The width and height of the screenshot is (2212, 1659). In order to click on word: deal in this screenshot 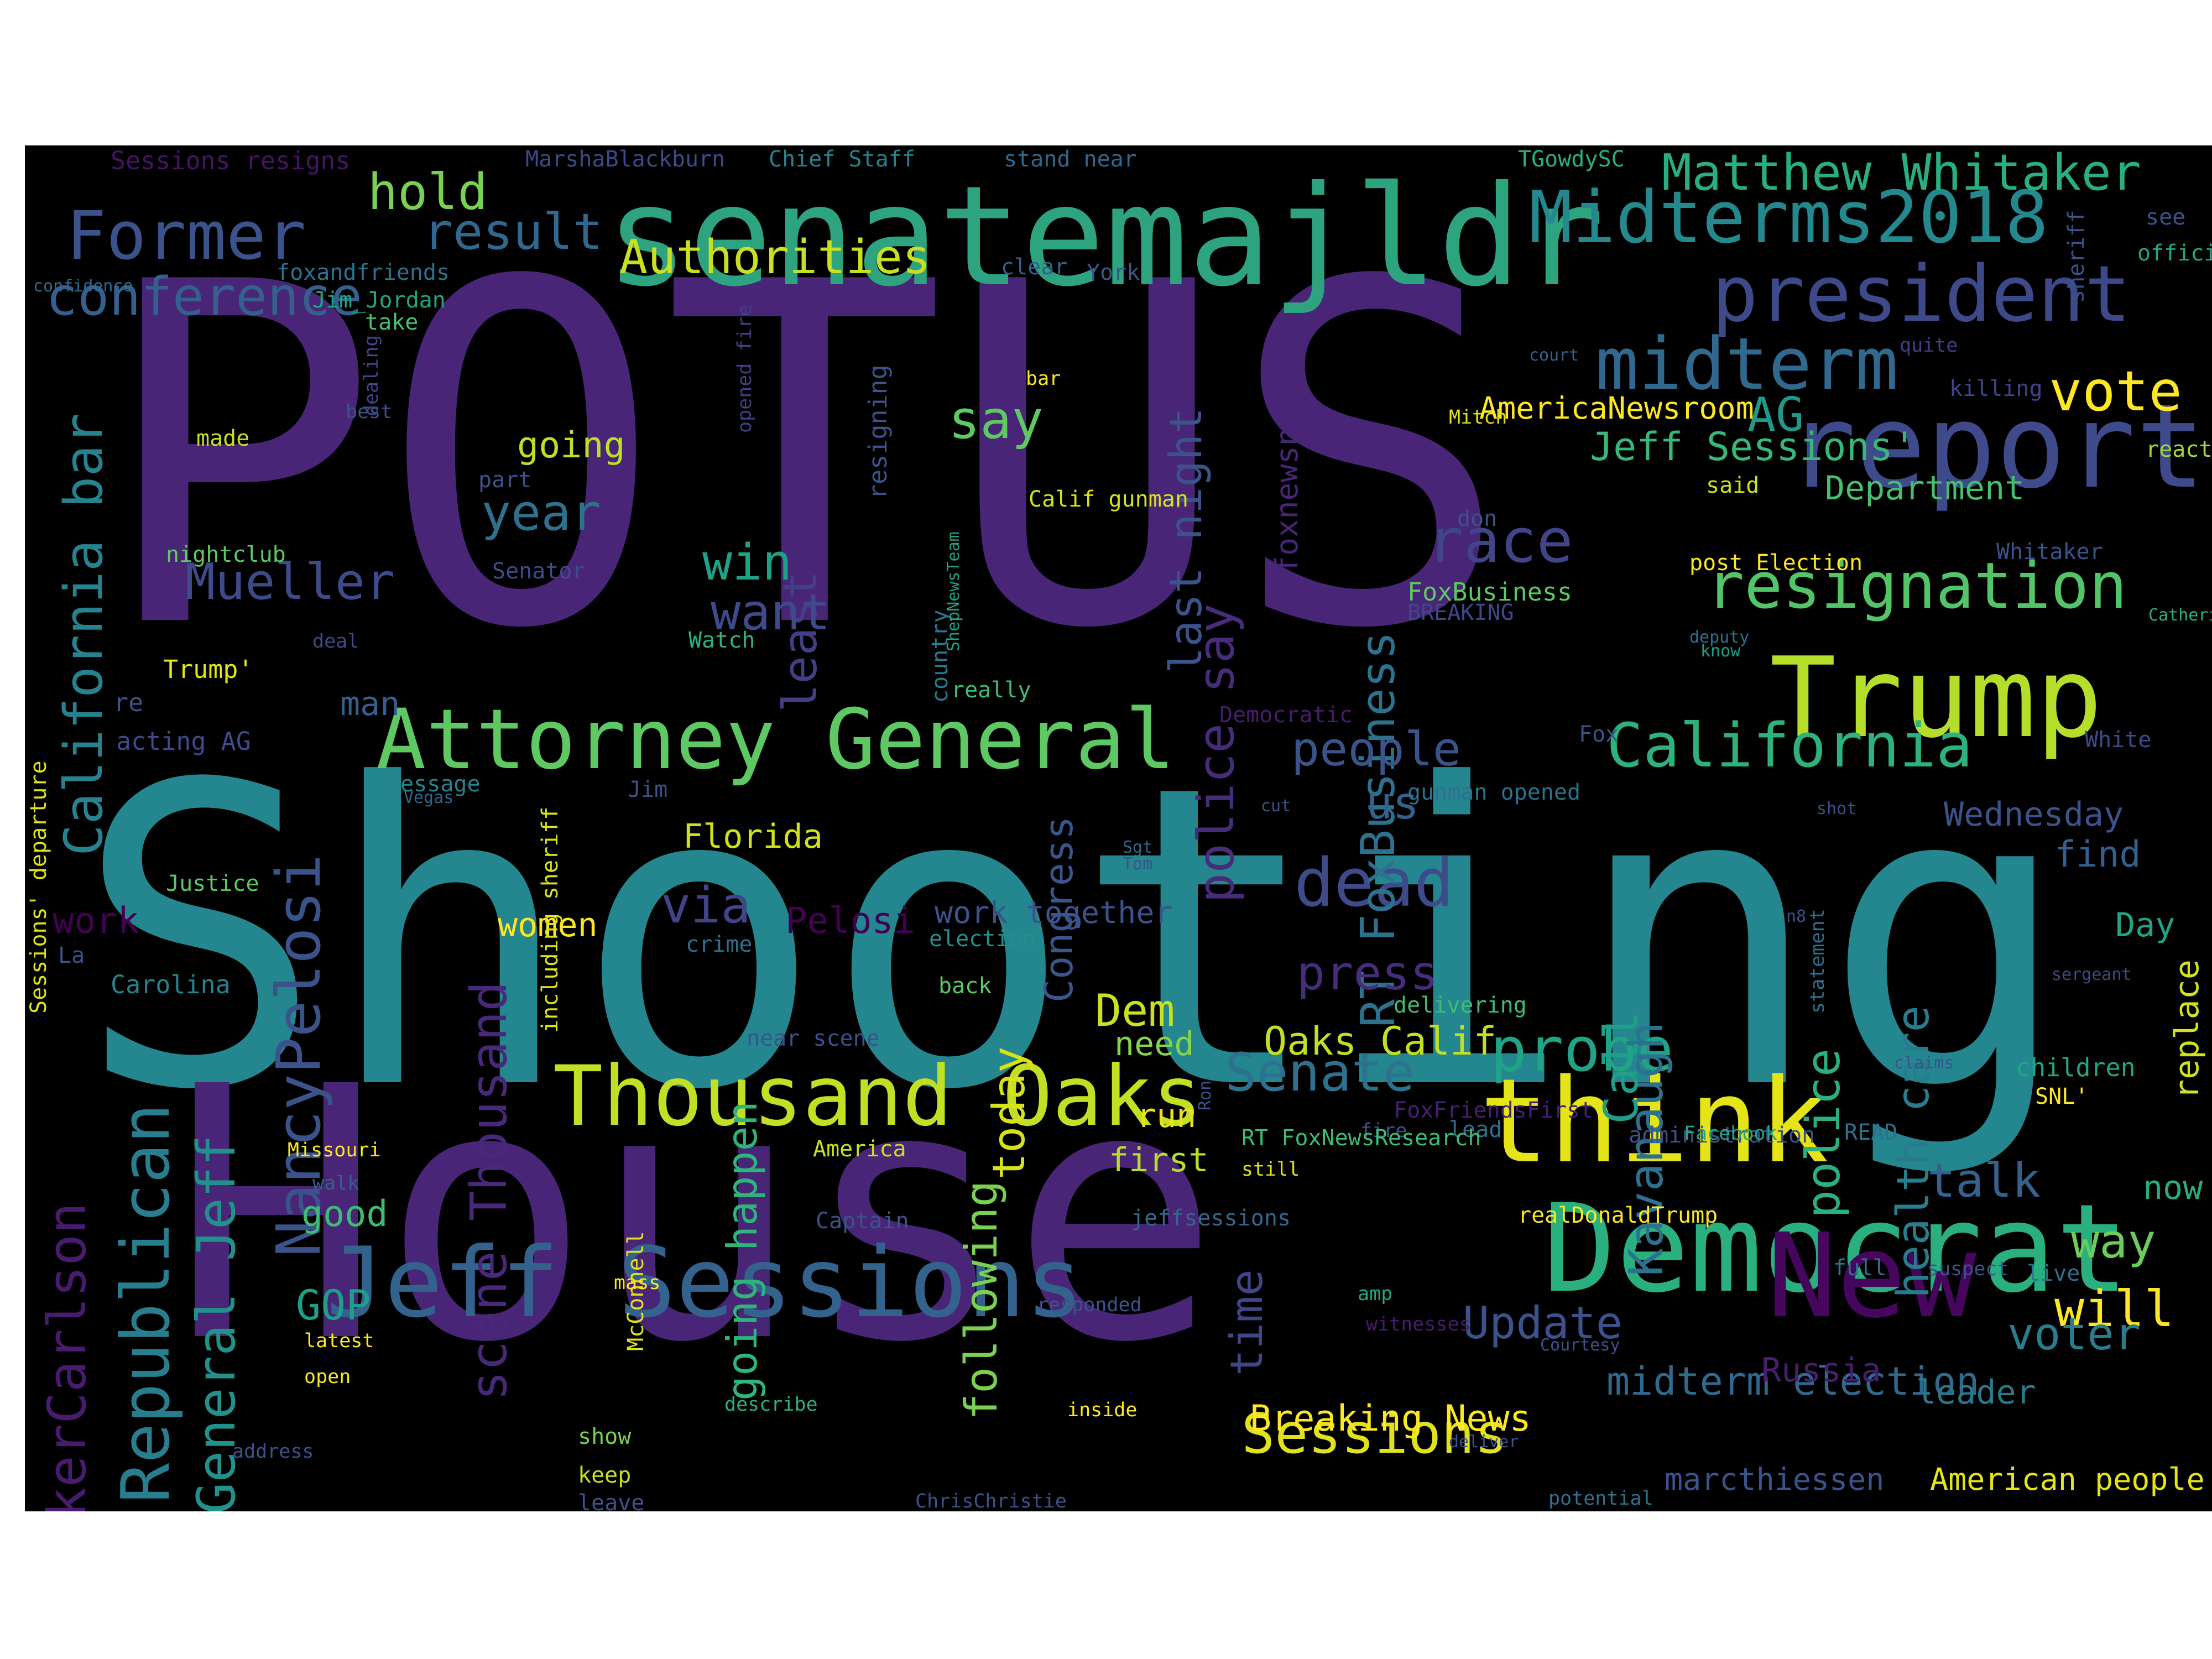, I will do `click(335, 641)`.